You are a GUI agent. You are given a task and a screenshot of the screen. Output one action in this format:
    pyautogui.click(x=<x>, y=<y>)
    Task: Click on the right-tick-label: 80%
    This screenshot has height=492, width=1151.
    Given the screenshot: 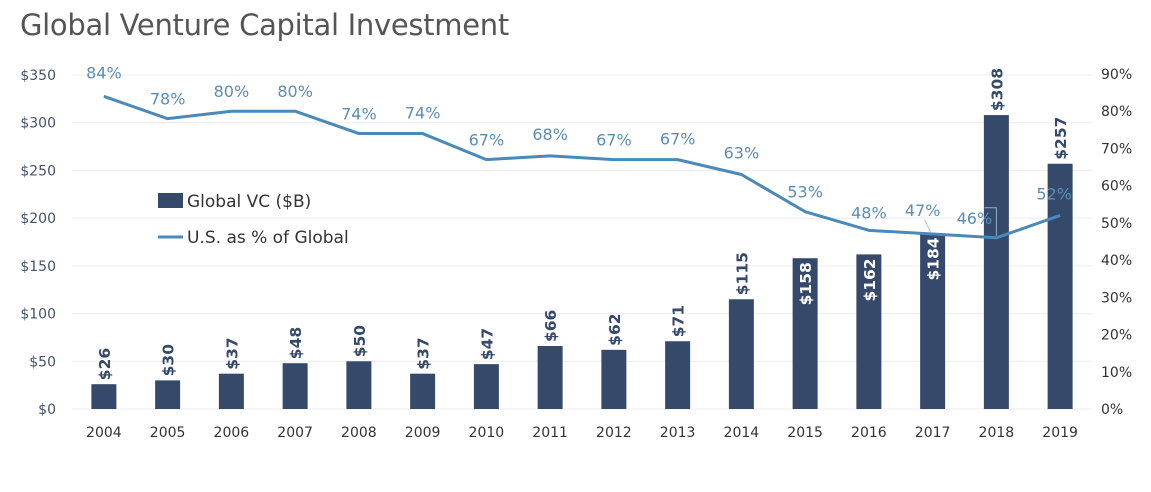 What is the action you would take?
    pyautogui.click(x=1116, y=112)
    